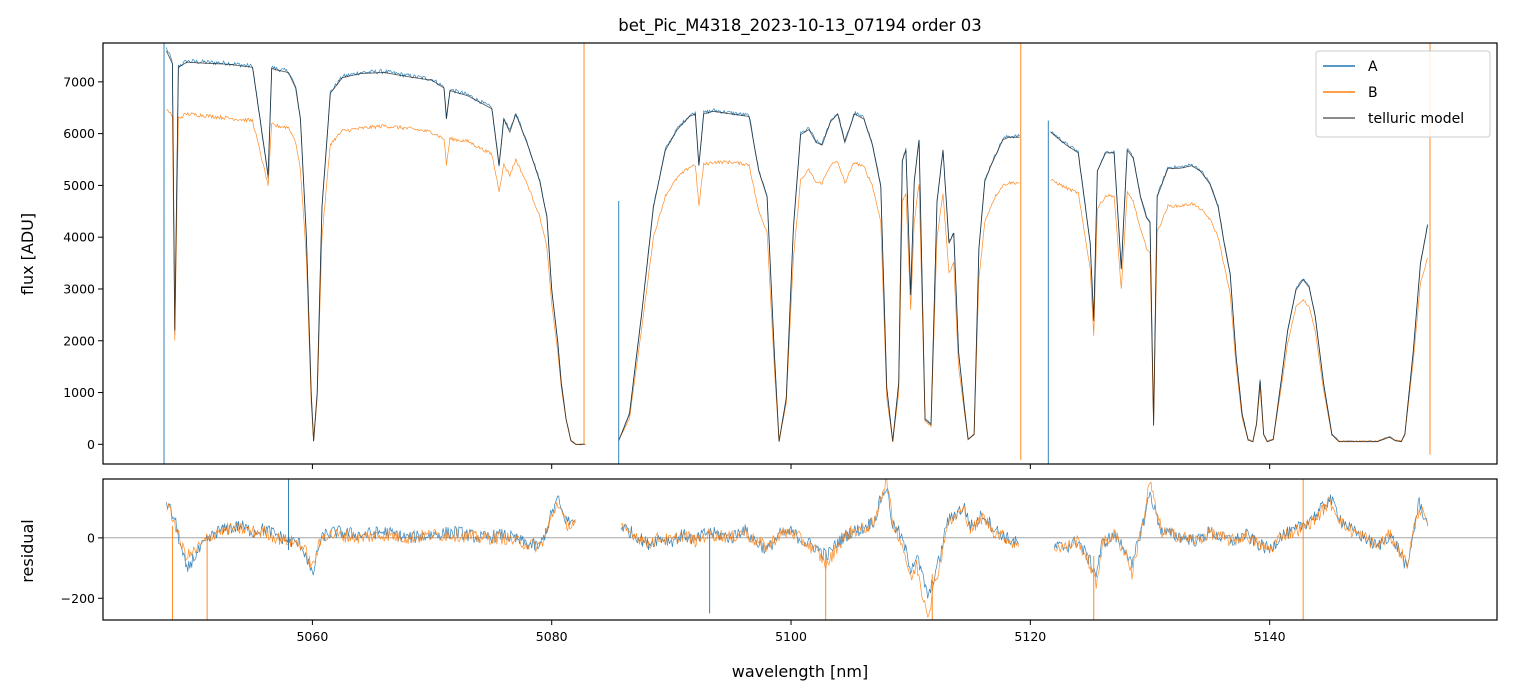 This screenshot has width=1513, height=696. Describe the element at coordinates (79, 340) in the screenshot. I see `spectrum-y-tick-label: 2000` at that location.